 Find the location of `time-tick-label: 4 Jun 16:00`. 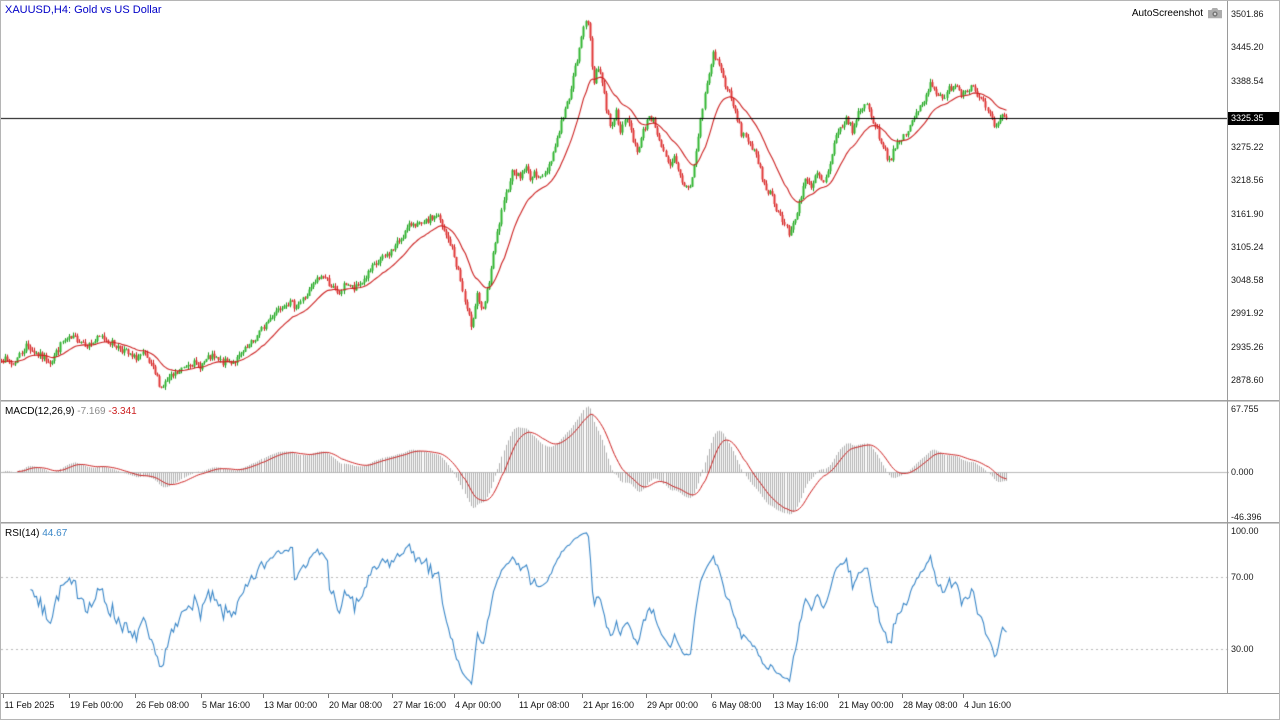

time-tick-label: 4 Jun 16:00 is located at coordinates (988, 705).